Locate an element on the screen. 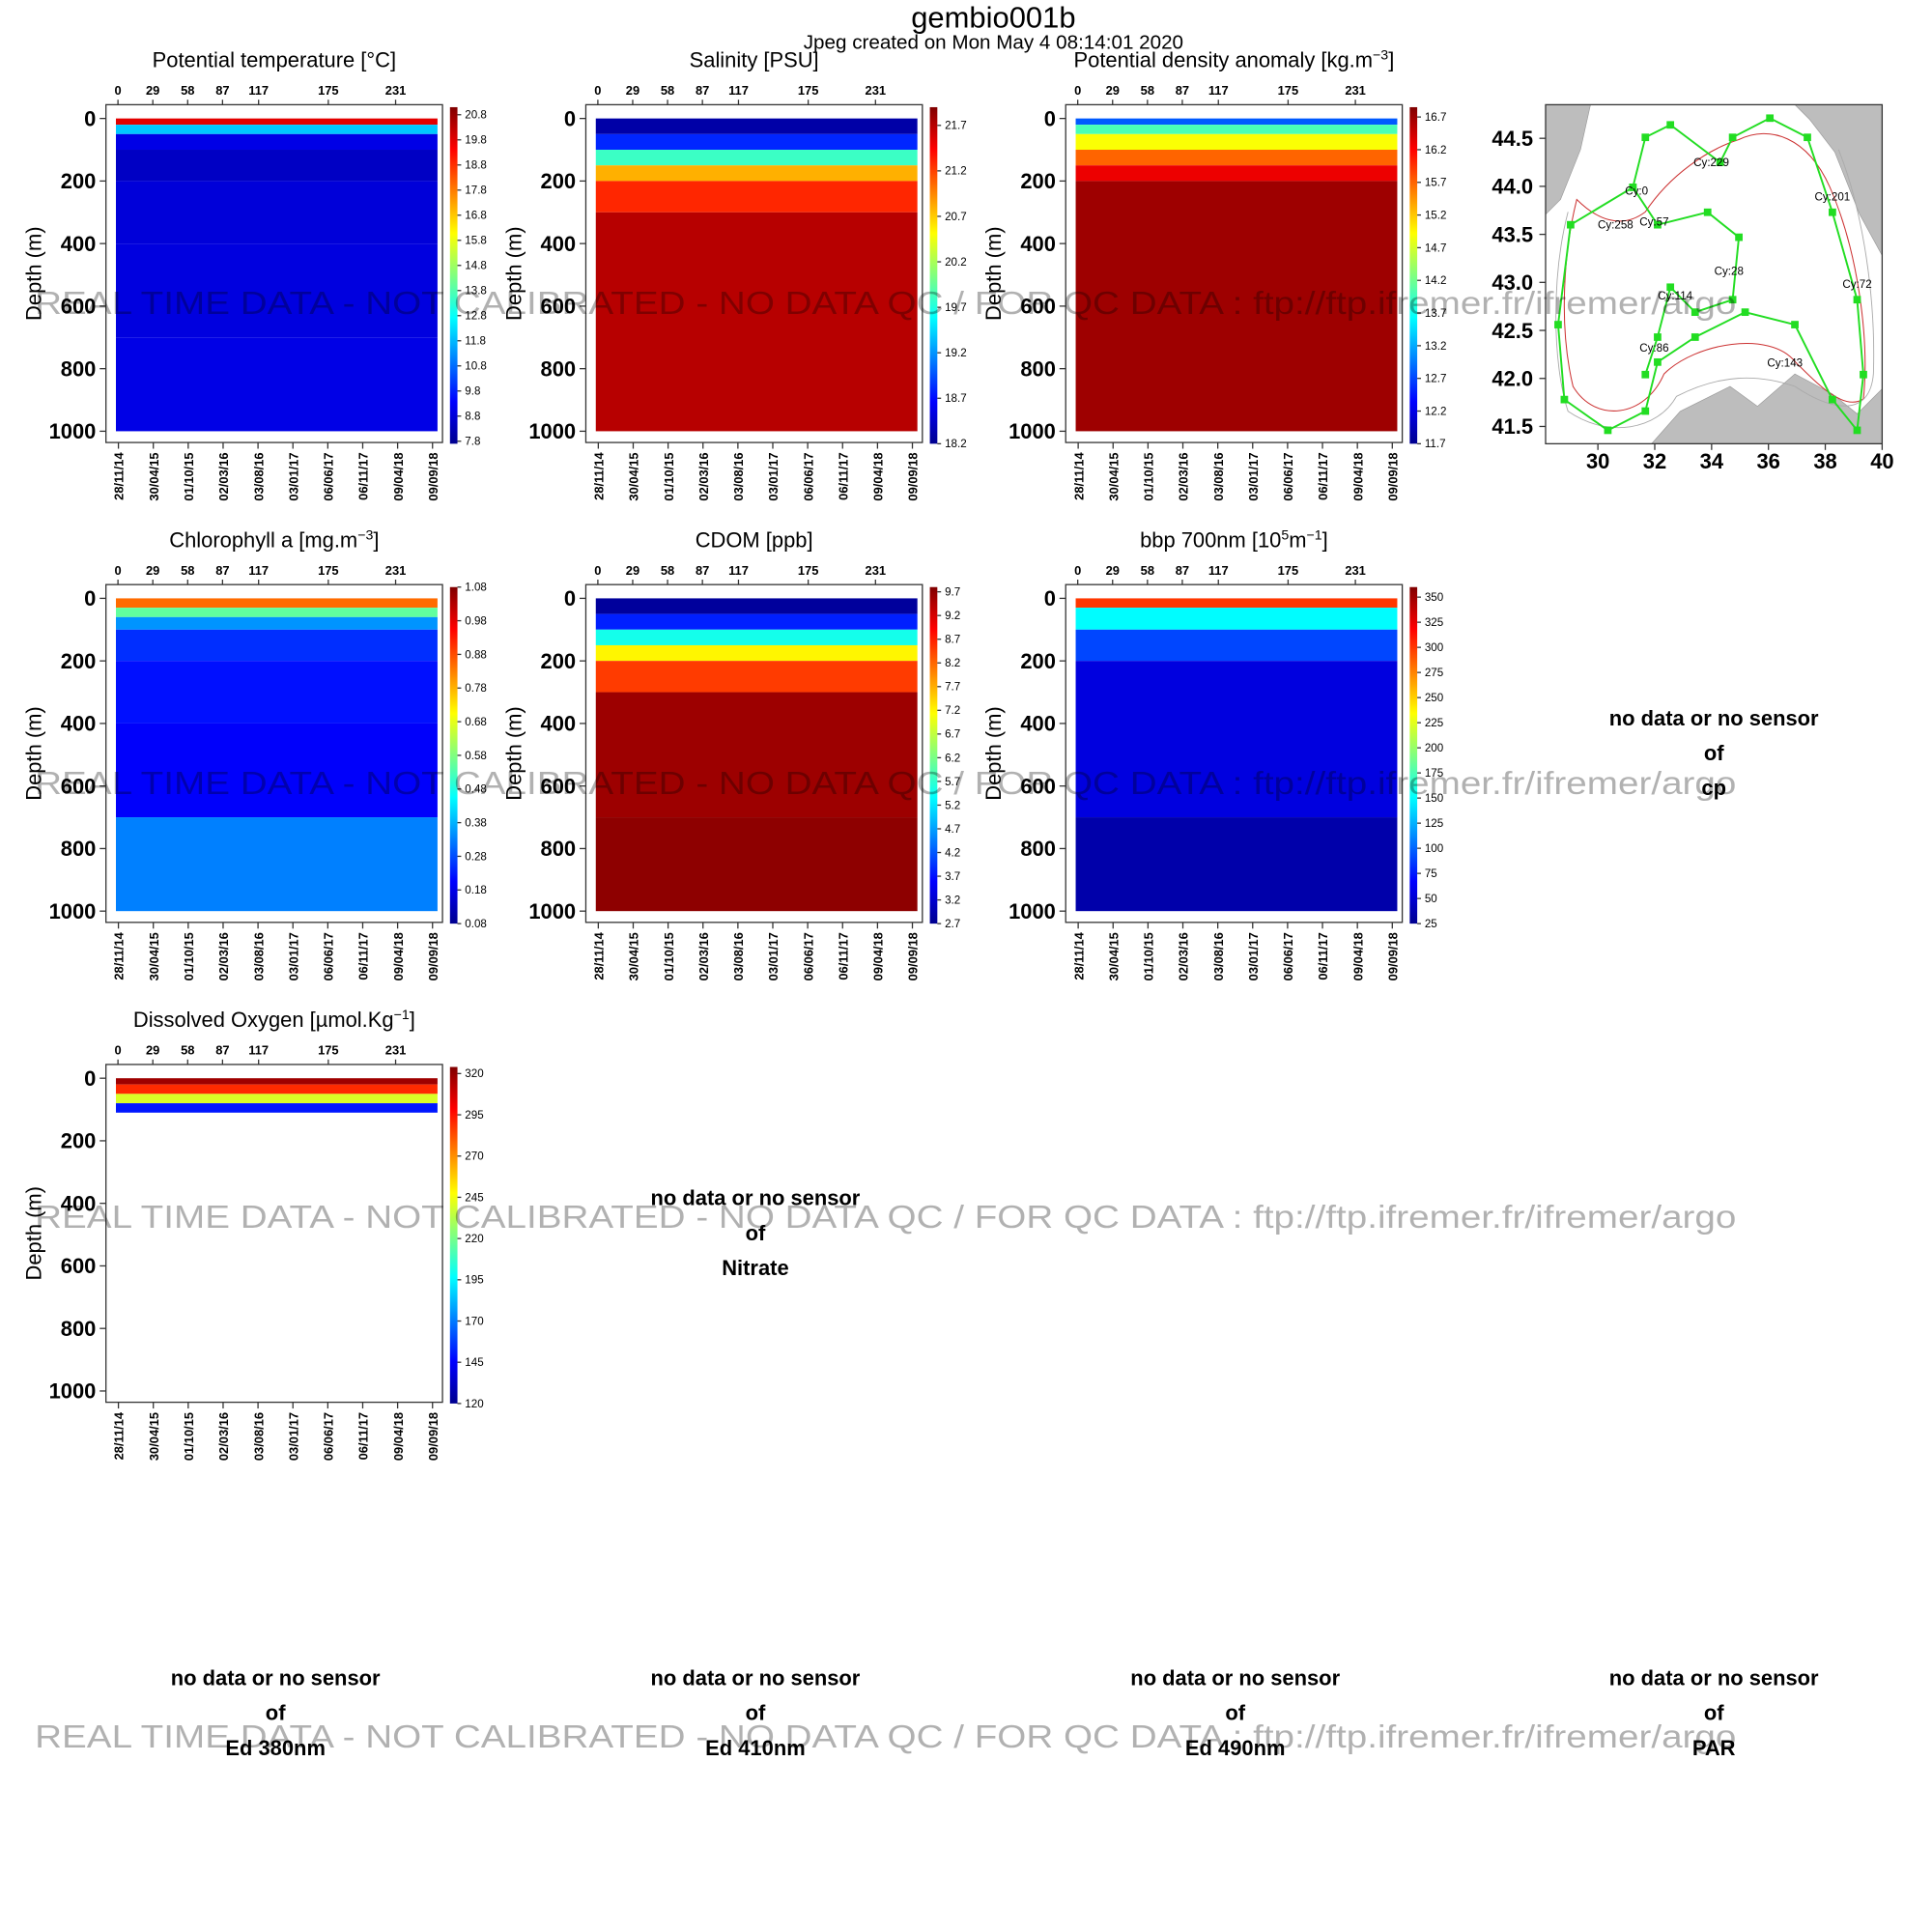 The image size is (1932, 1932). cycle-label: Cy:114 is located at coordinates (1675, 296).